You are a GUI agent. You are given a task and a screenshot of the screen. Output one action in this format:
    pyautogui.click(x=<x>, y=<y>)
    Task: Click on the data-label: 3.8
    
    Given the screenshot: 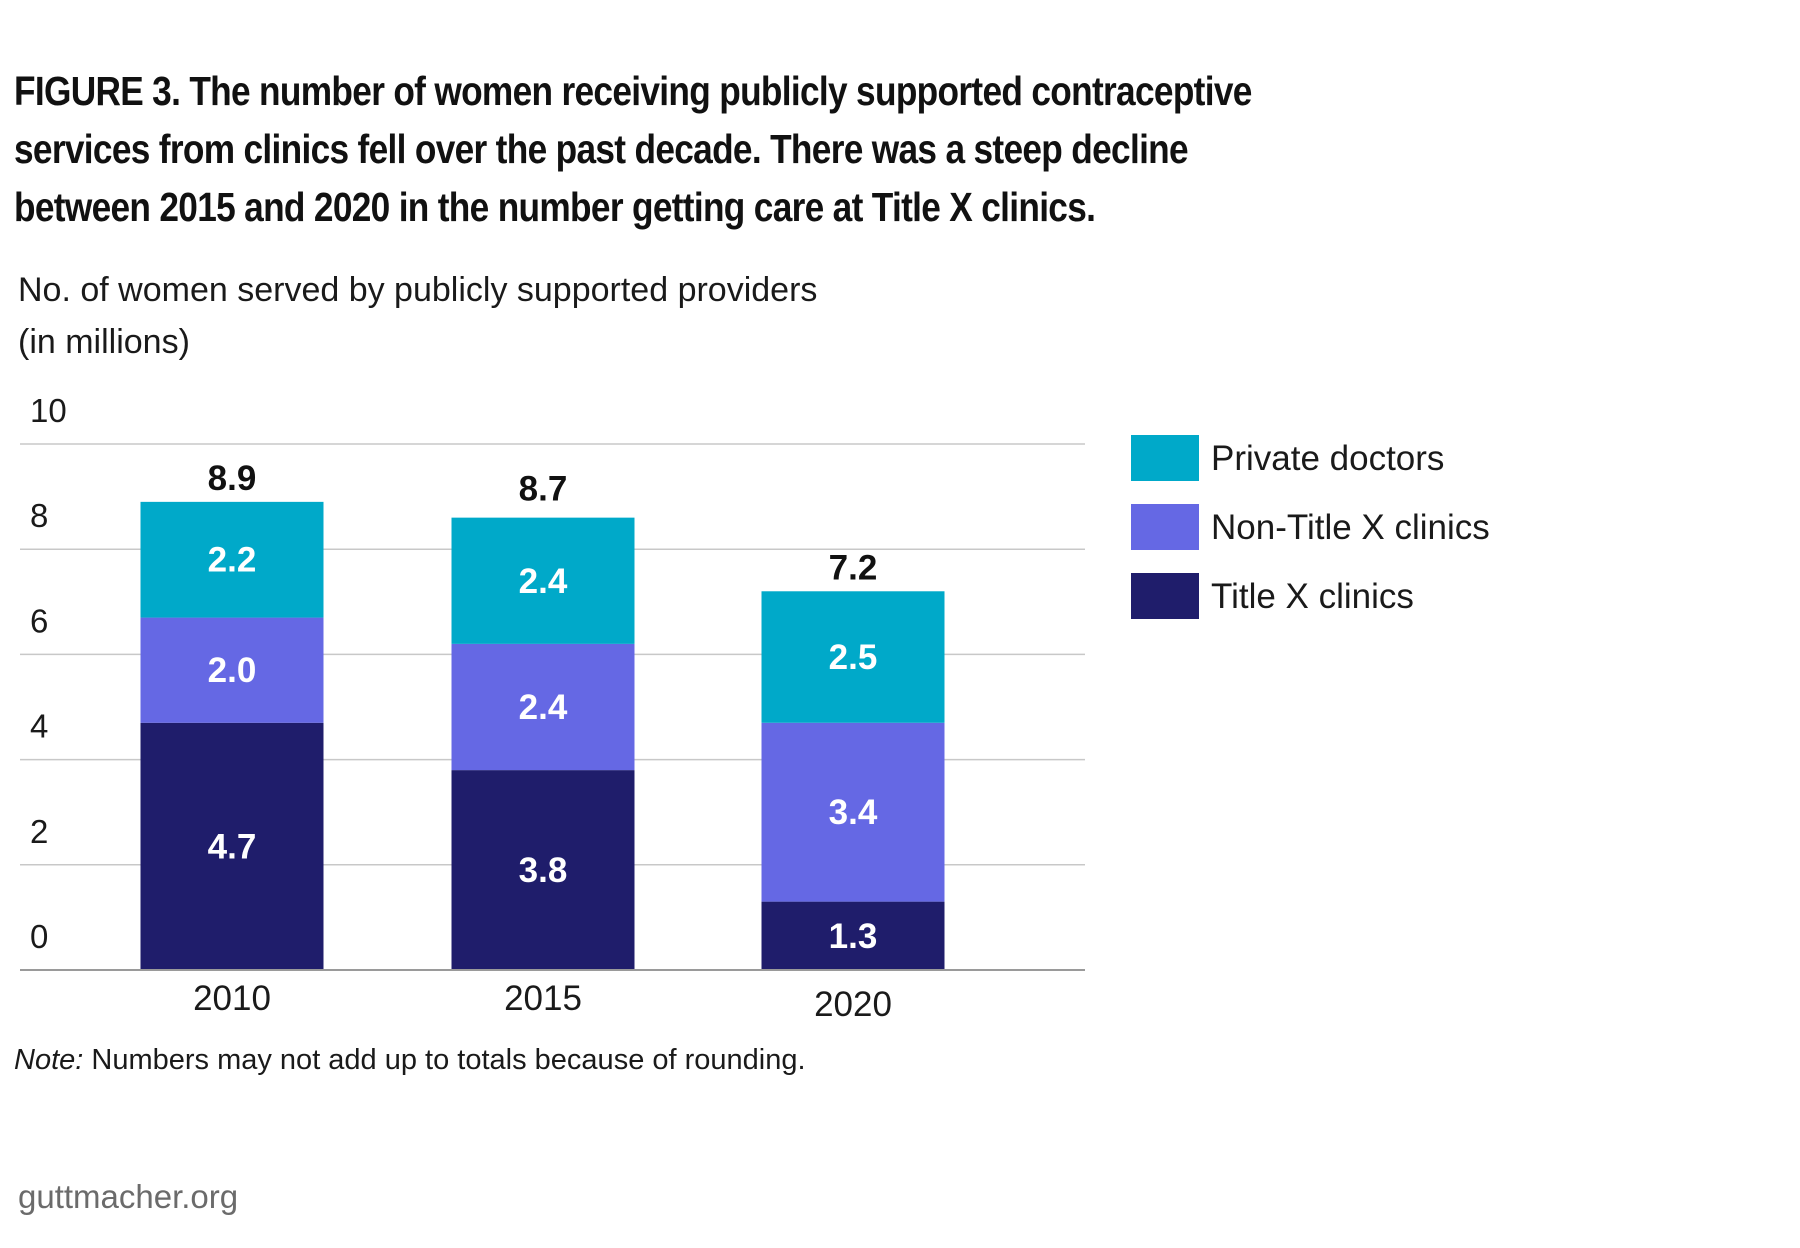 What is the action you would take?
    pyautogui.click(x=543, y=870)
    